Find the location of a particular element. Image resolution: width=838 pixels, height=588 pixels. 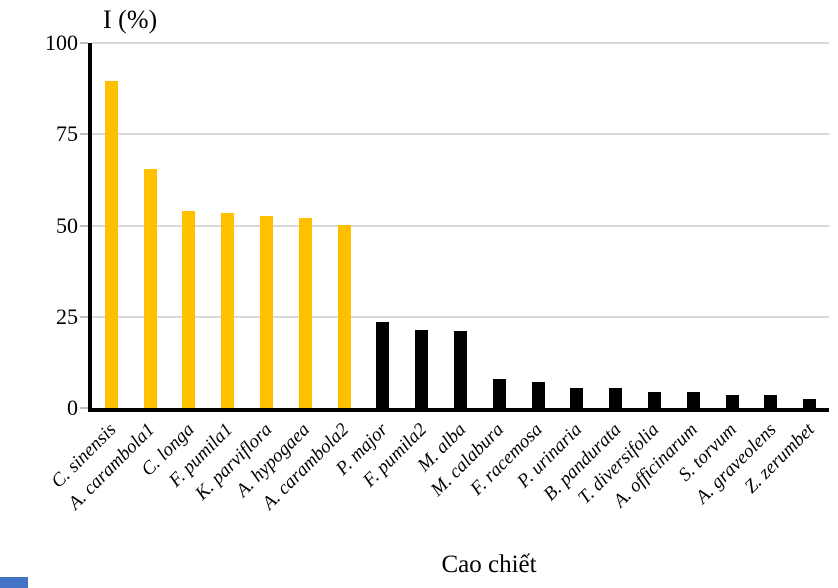

bar-P. urinaria is located at coordinates (576, 398).